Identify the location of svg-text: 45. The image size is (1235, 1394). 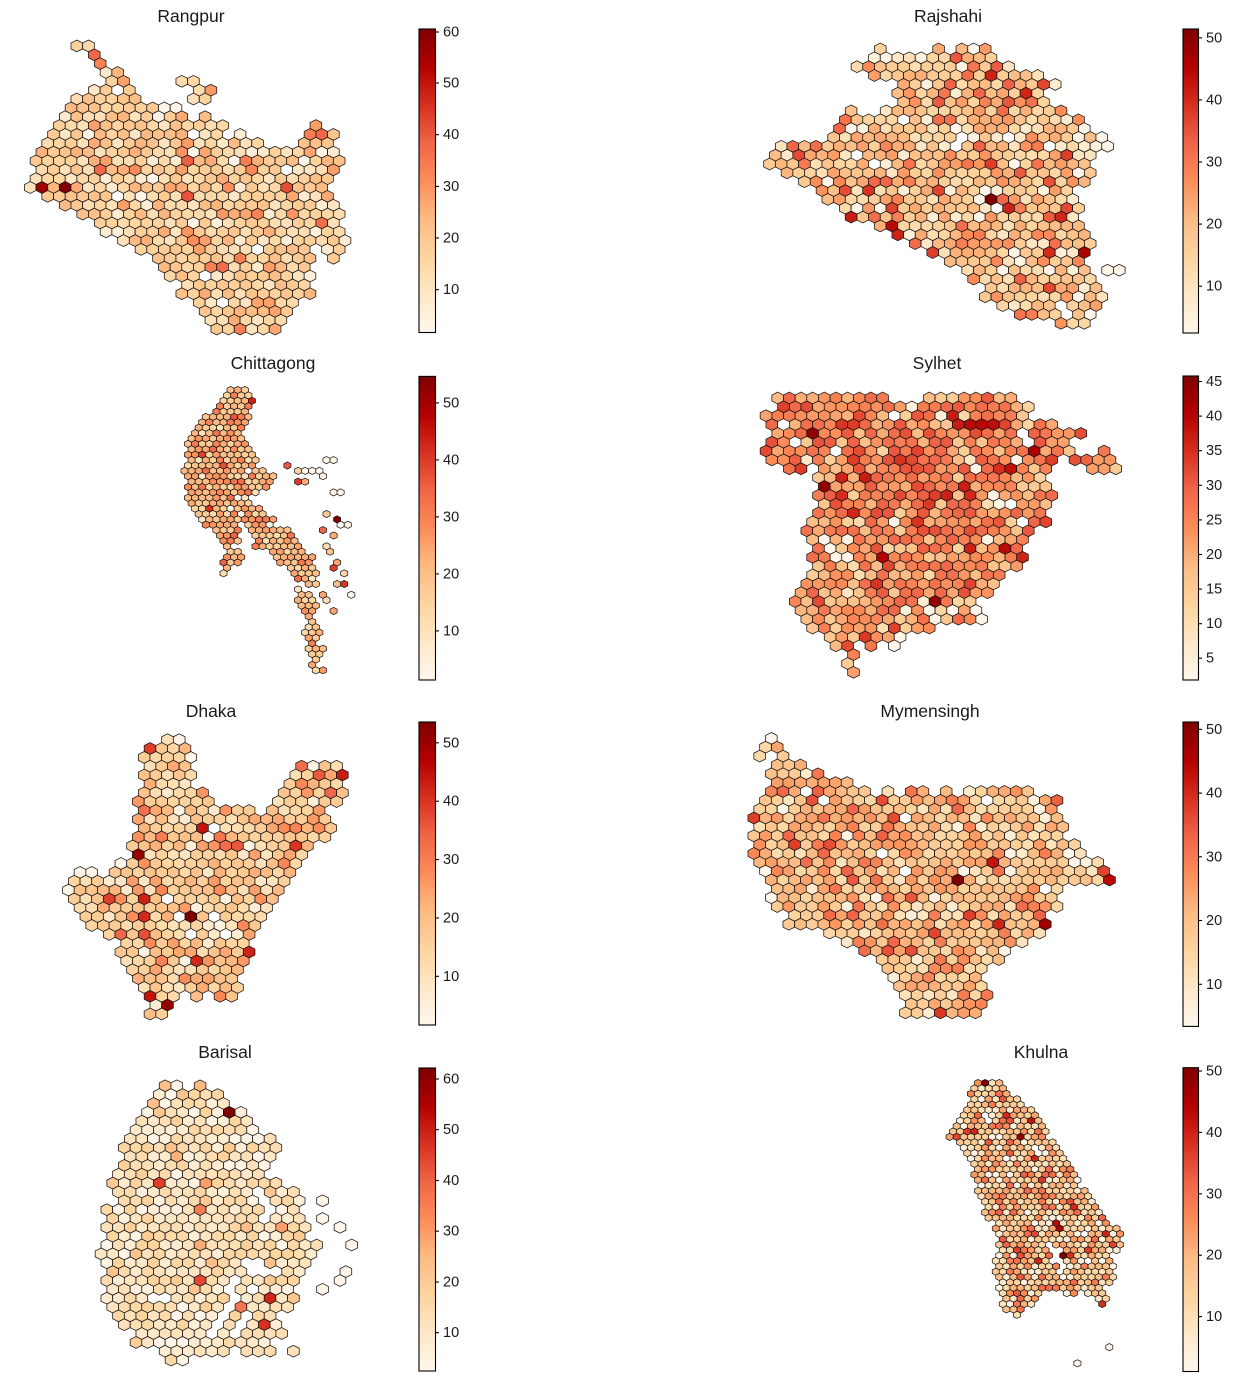
(1214, 382).